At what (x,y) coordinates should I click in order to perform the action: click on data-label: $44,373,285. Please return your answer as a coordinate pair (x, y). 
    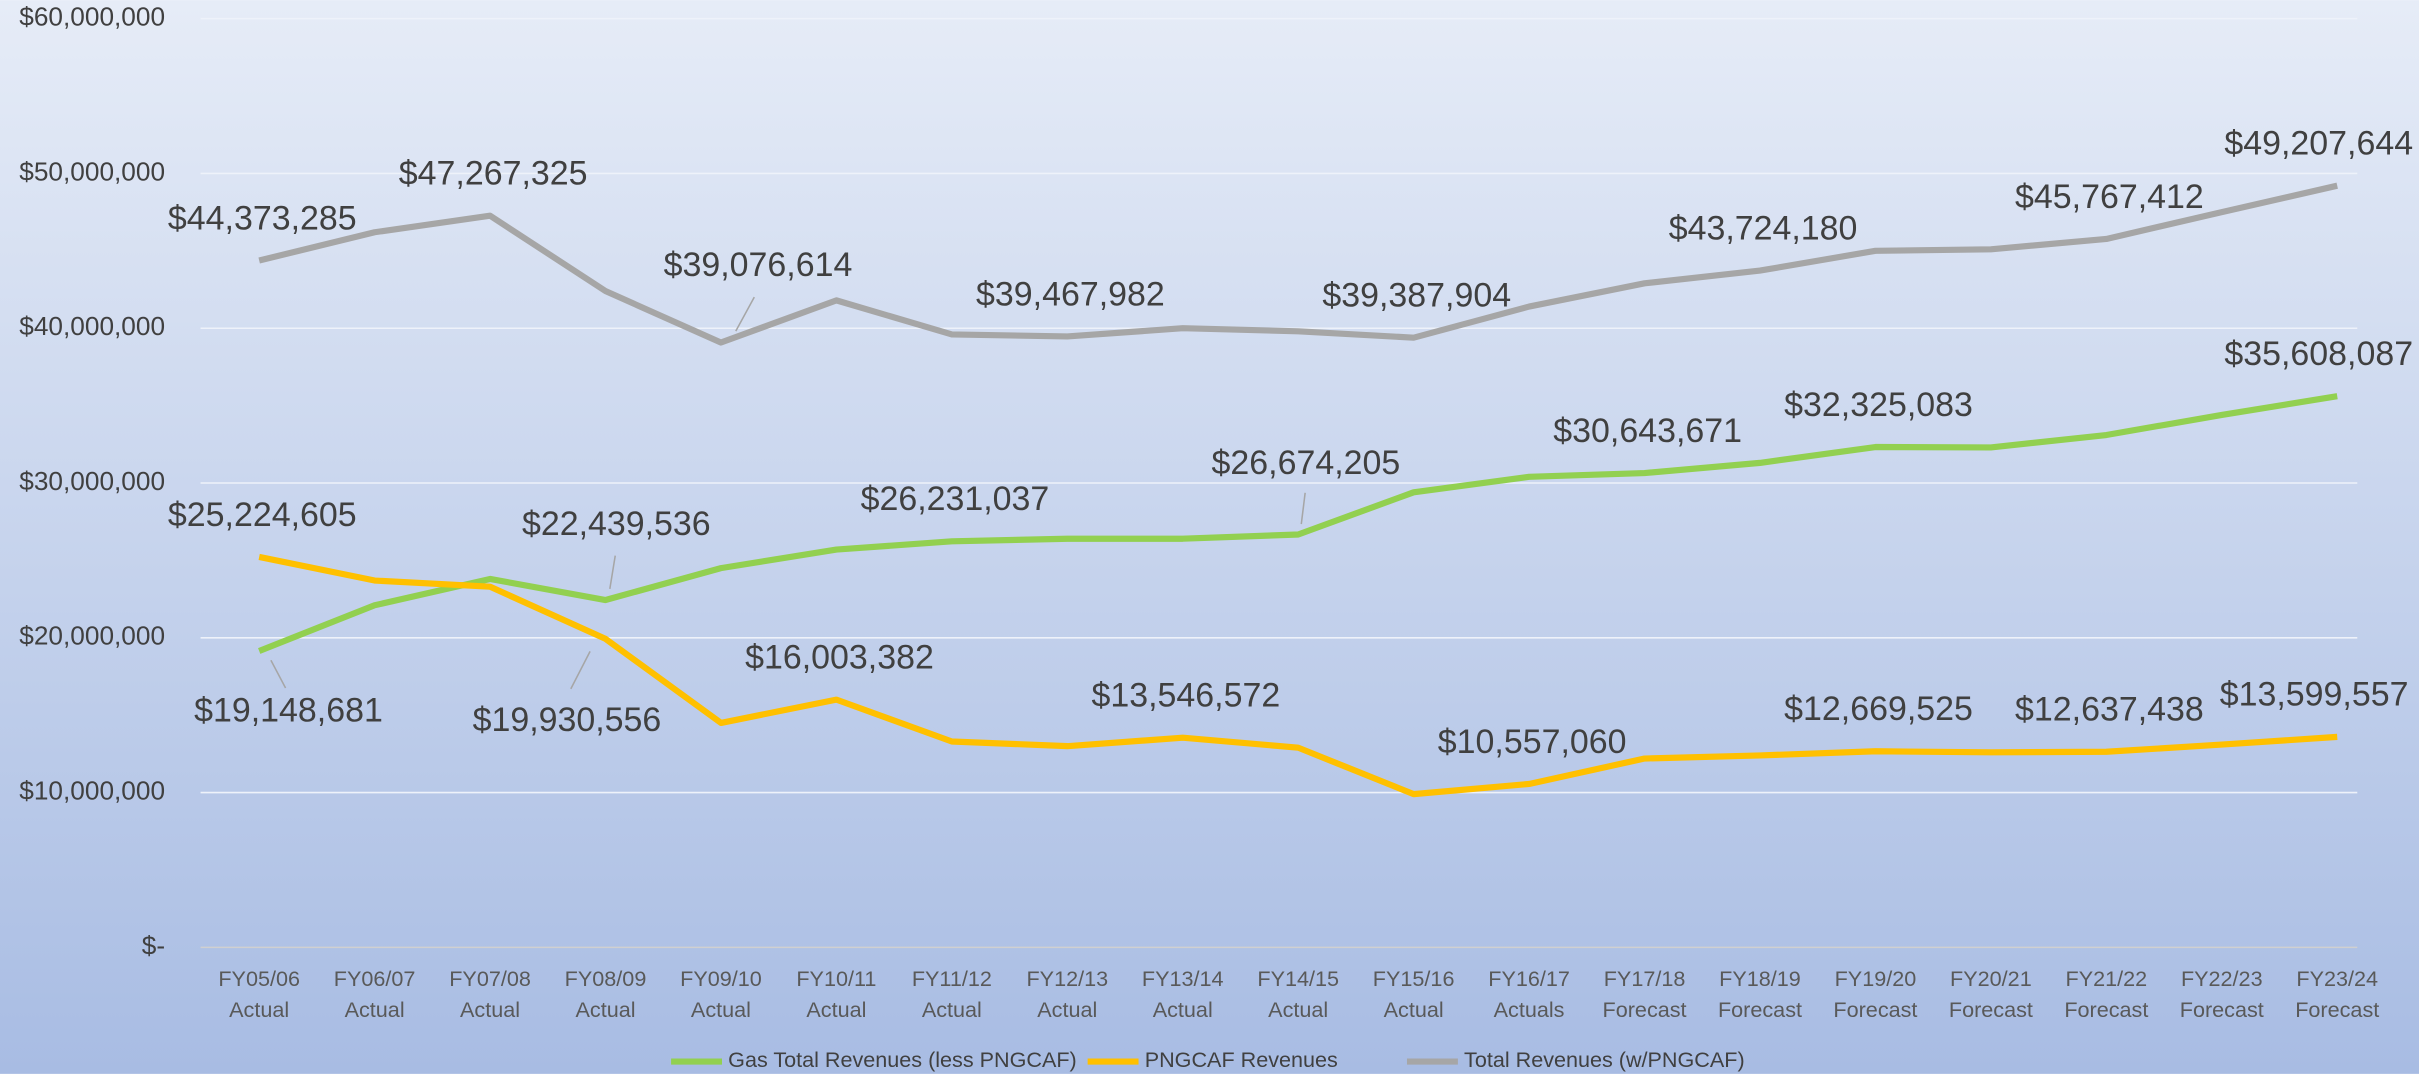
    Looking at the image, I should click on (262, 218).